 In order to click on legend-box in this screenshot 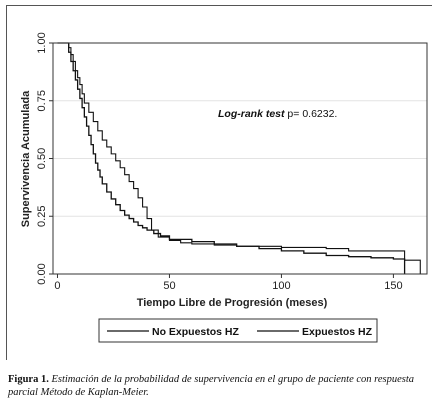, I will do `click(238, 330)`.